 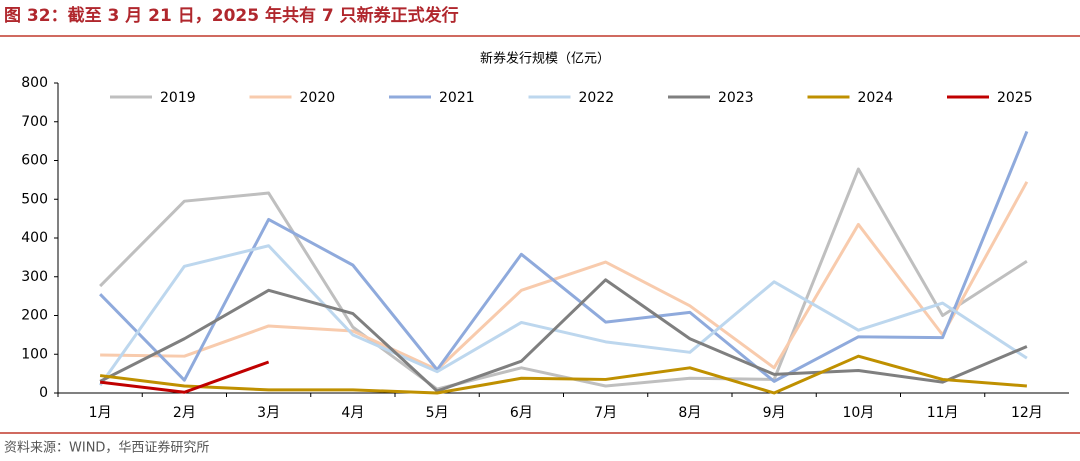 I want to click on x-tick-label: 3月, so click(x=268, y=413).